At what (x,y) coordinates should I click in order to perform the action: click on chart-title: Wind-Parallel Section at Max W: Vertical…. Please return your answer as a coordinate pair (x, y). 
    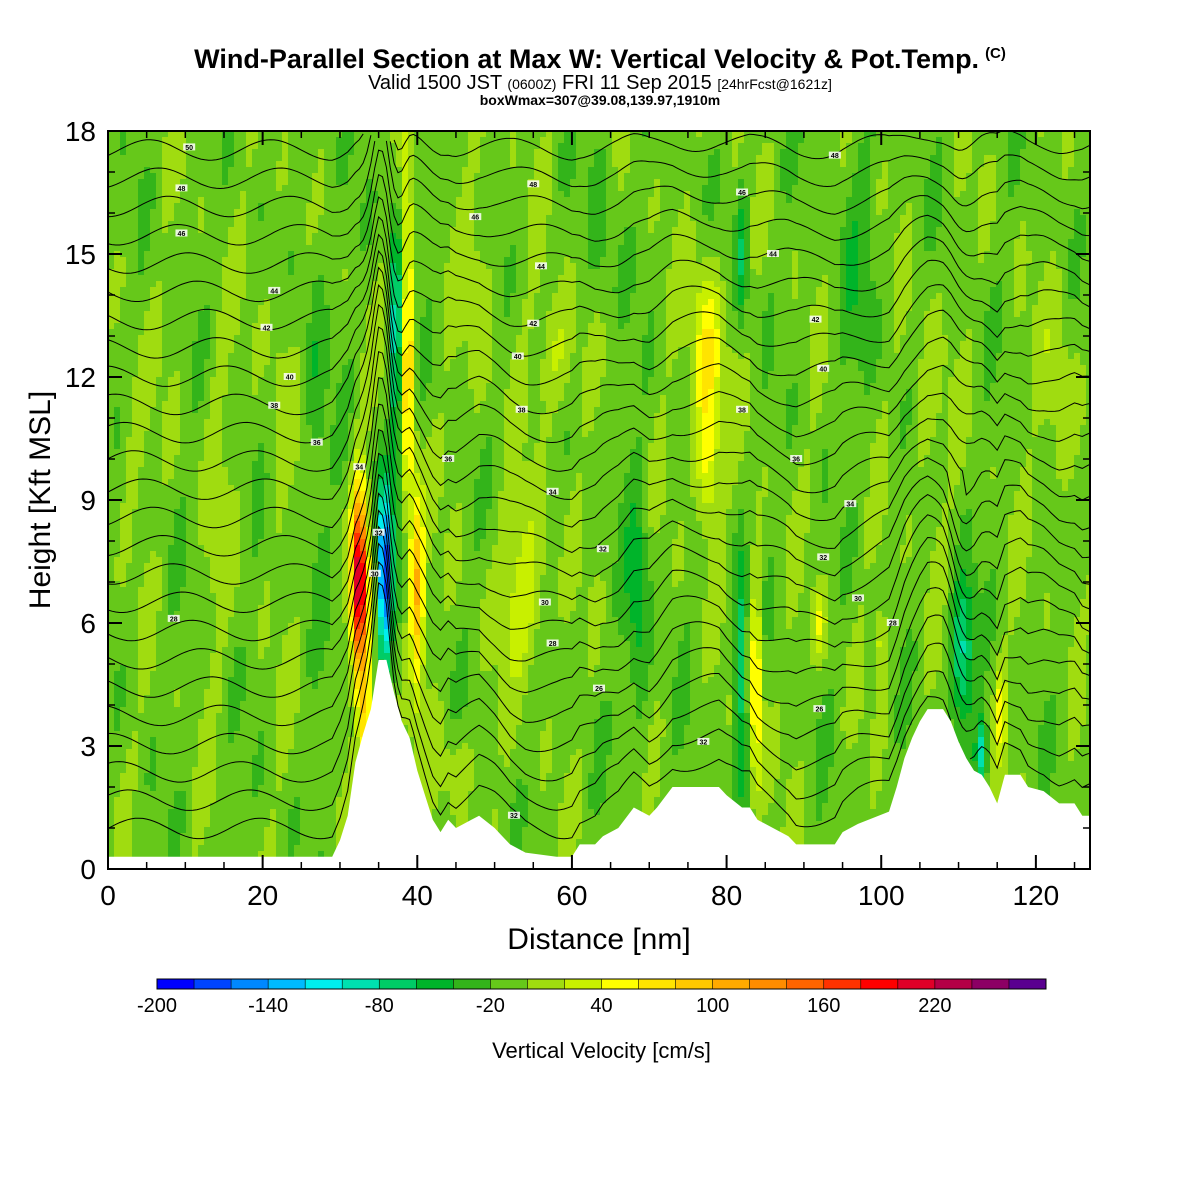
    Looking at the image, I should click on (600, 59).